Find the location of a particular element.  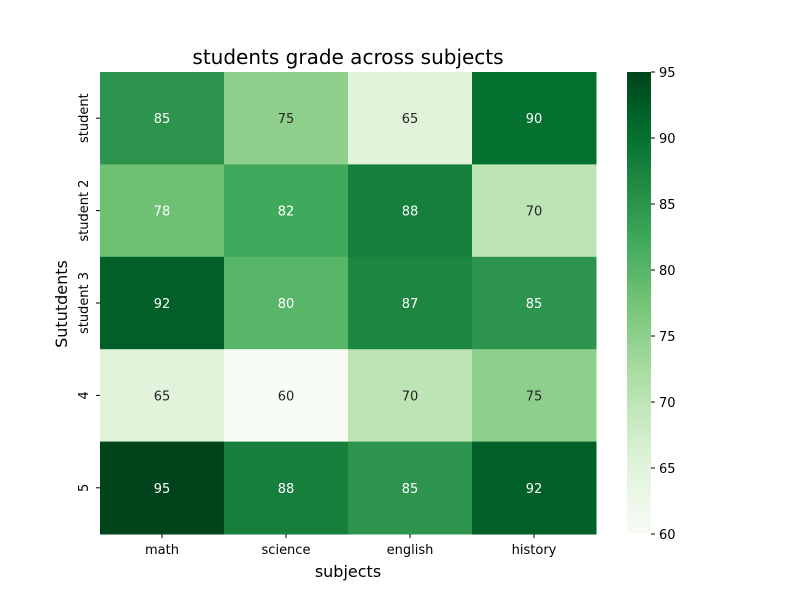

y-tick-label: 5 is located at coordinates (84, 488).